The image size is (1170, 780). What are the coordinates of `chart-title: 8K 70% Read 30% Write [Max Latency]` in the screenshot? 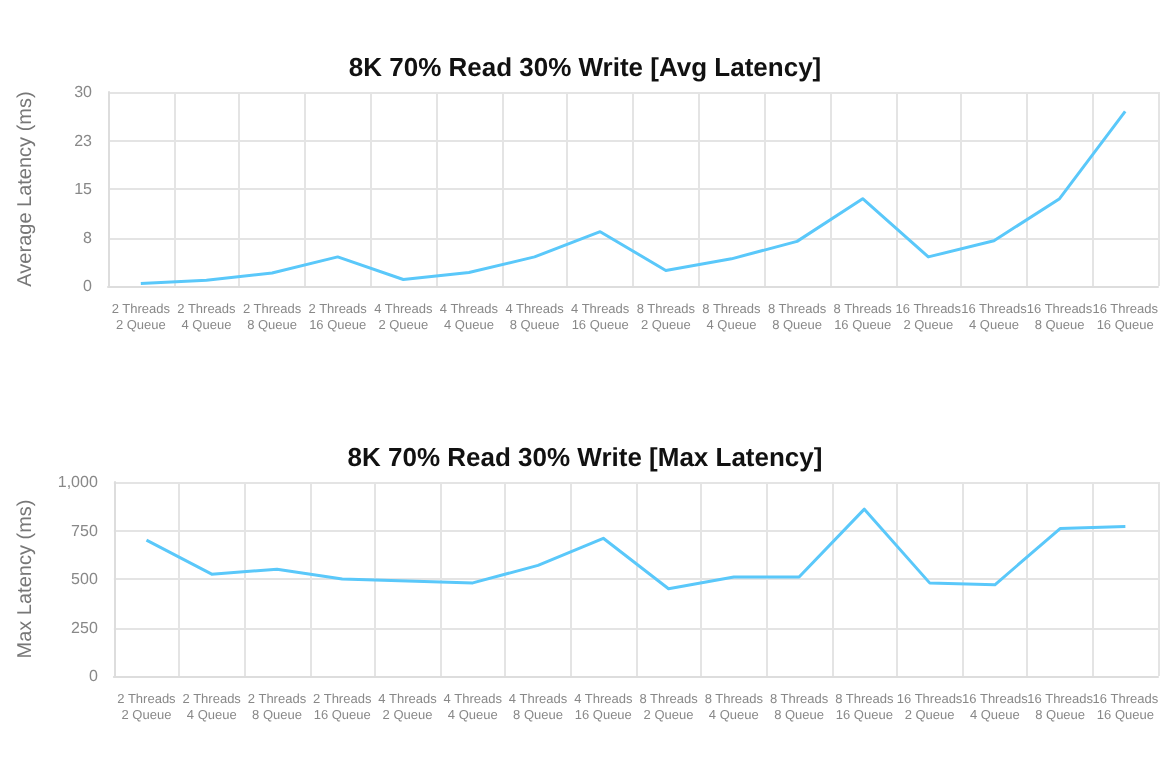 It's located at (585, 457).